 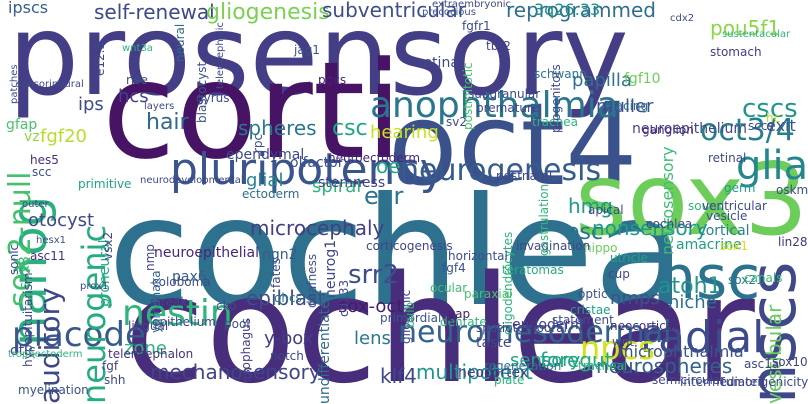 What do you see at coordinates (601, 248) in the screenshot?
I see `word-hippo: hippo` at bounding box center [601, 248].